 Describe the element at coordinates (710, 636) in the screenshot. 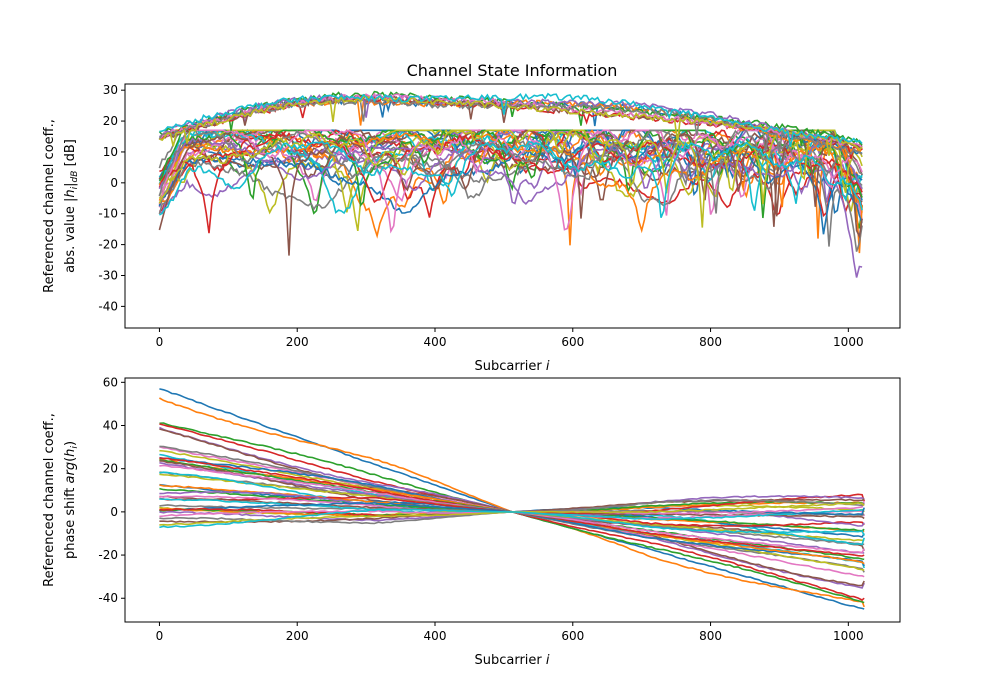

I see `bottom-xtick-label: 800` at that location.